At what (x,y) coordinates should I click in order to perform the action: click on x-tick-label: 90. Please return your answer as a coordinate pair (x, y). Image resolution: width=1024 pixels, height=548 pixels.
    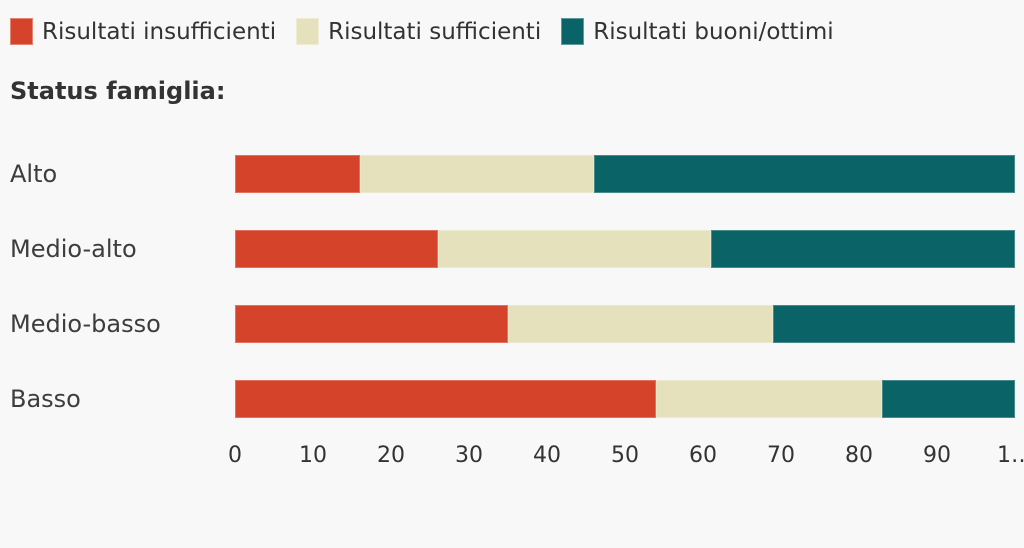
    Looking at the image, I should click on (937, 455).